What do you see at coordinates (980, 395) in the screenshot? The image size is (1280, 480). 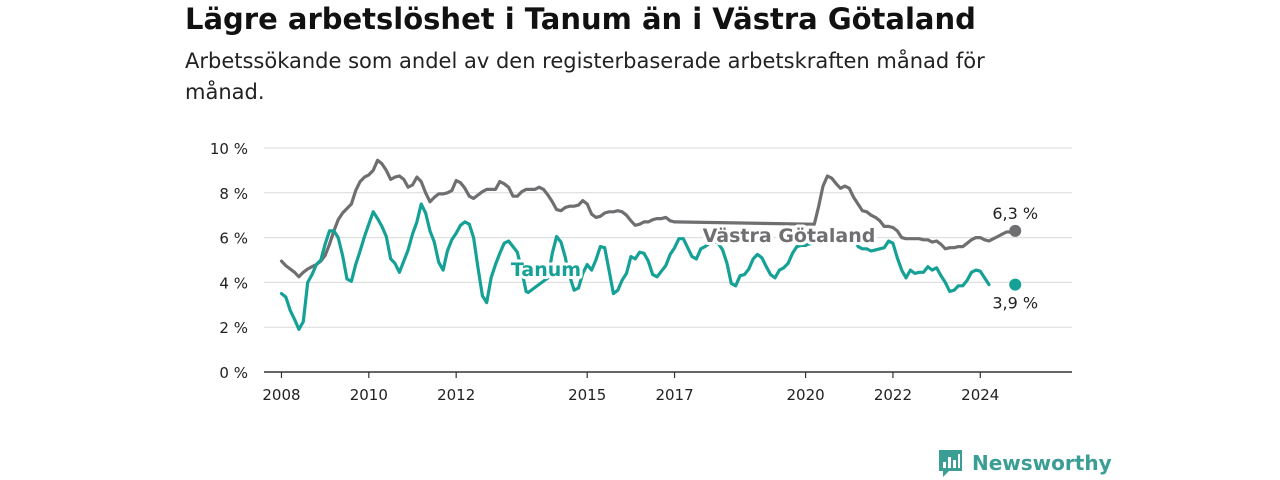 I see `x-tick-label: 2024` at bounding box center [980, 395].